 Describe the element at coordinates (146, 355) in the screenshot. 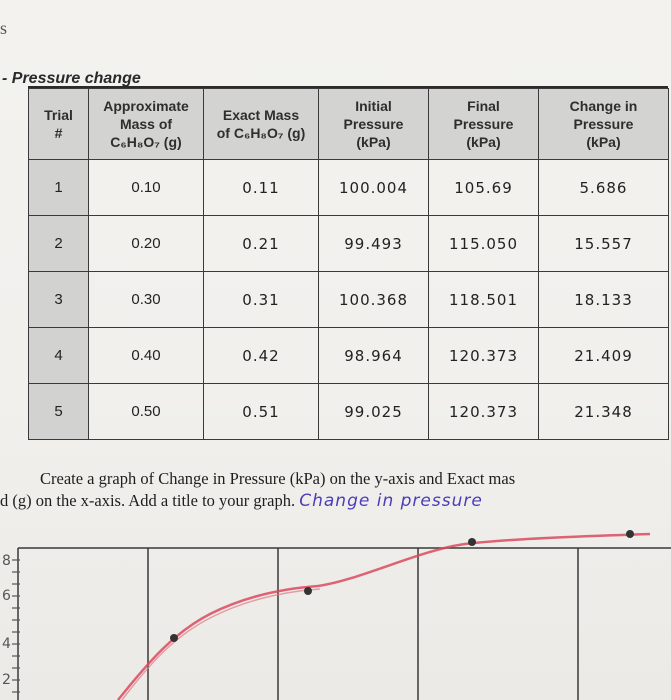

I see `cell-approx-mass: 0.40` at that location.